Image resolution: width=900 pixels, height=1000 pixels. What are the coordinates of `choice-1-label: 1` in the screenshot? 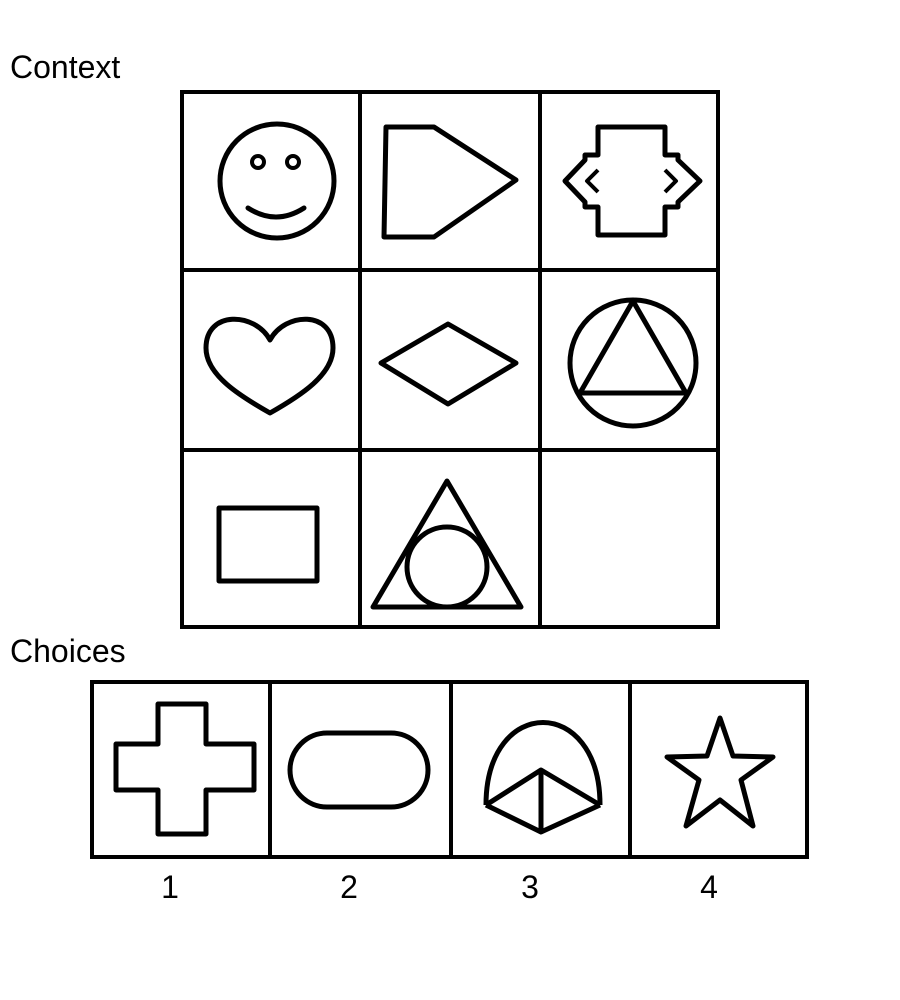 It's located at (170, 887).